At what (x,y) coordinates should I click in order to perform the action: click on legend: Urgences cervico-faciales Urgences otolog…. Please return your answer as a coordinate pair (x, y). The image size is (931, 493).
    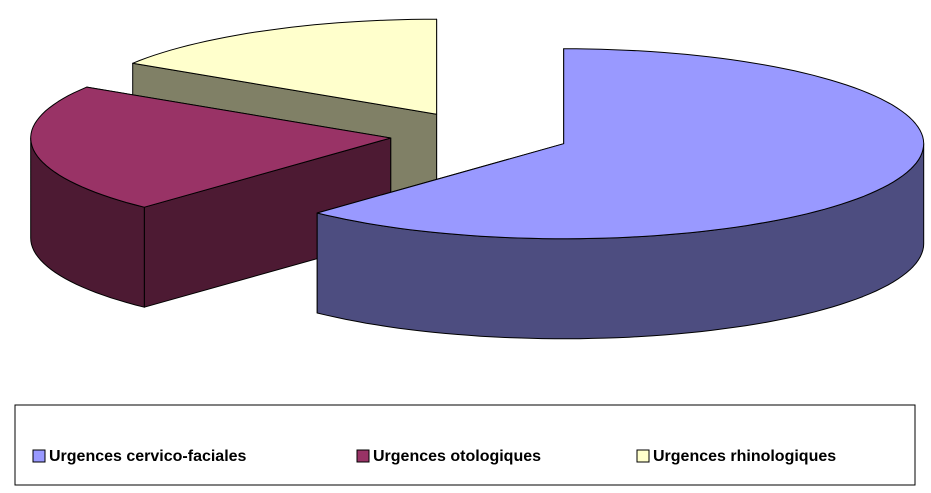
    Looking at the image, I should click on (434, 456).